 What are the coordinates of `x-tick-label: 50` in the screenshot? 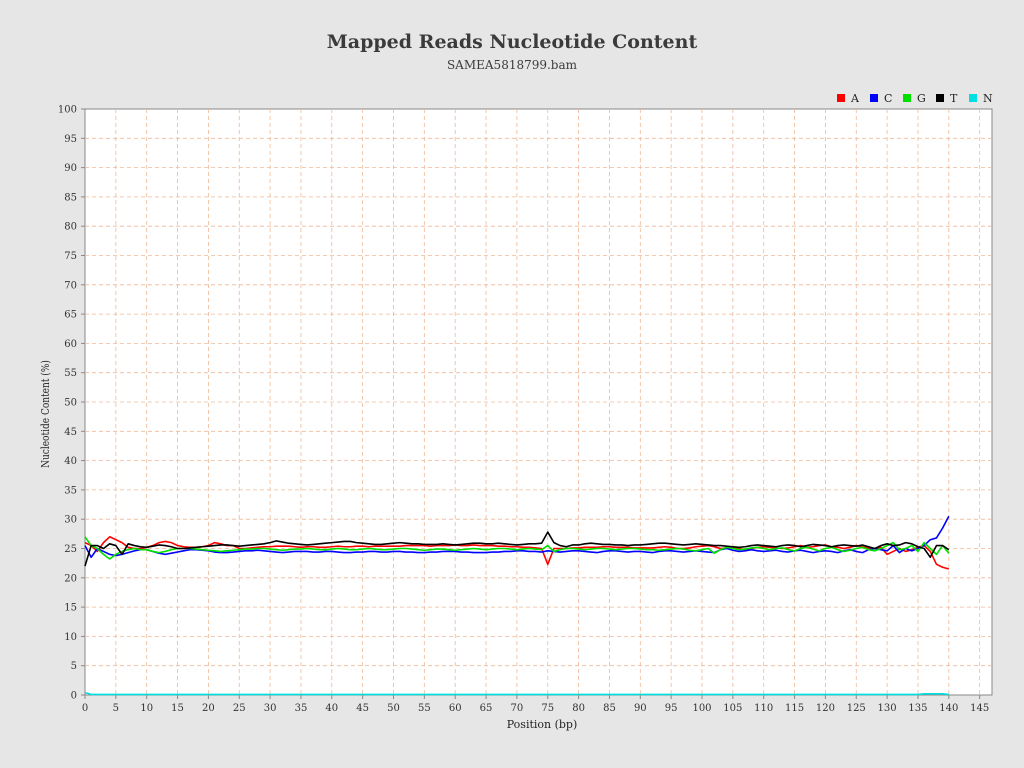 It's located at (393, 708).